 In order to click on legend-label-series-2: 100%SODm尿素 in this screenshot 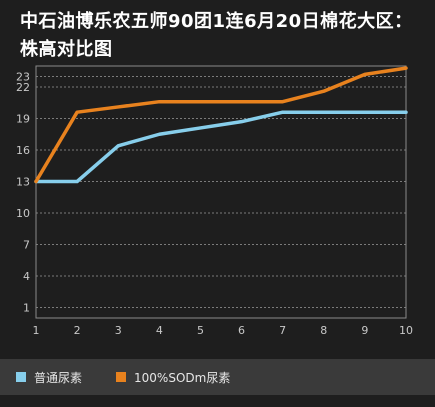, I will do `click(182, 377)`.